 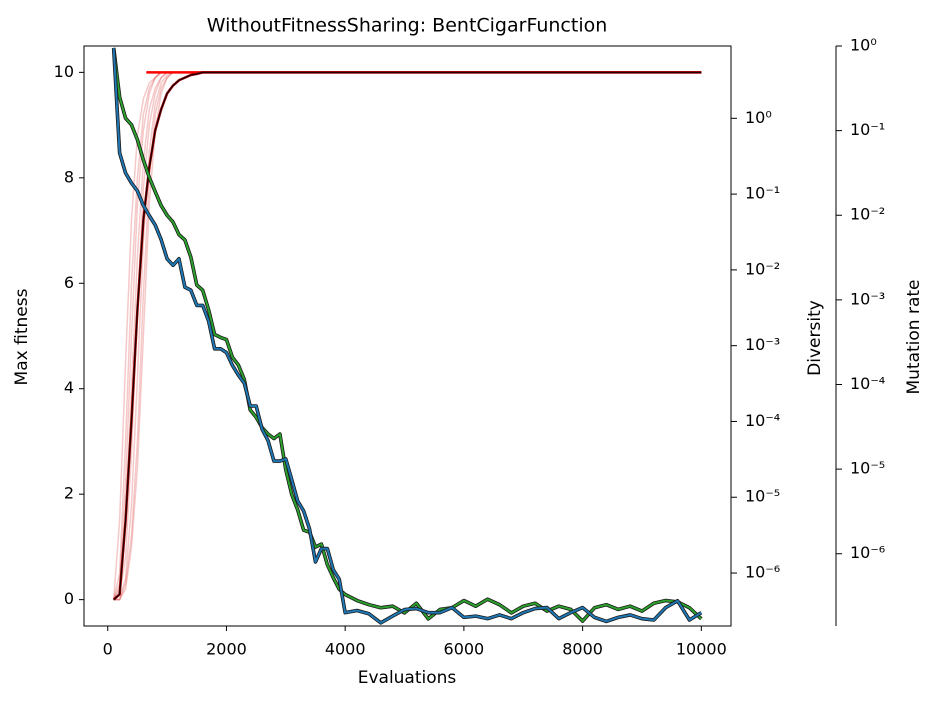 I want to click on y2-tick-label: 10⁻¹, so click(x=762, y=193).